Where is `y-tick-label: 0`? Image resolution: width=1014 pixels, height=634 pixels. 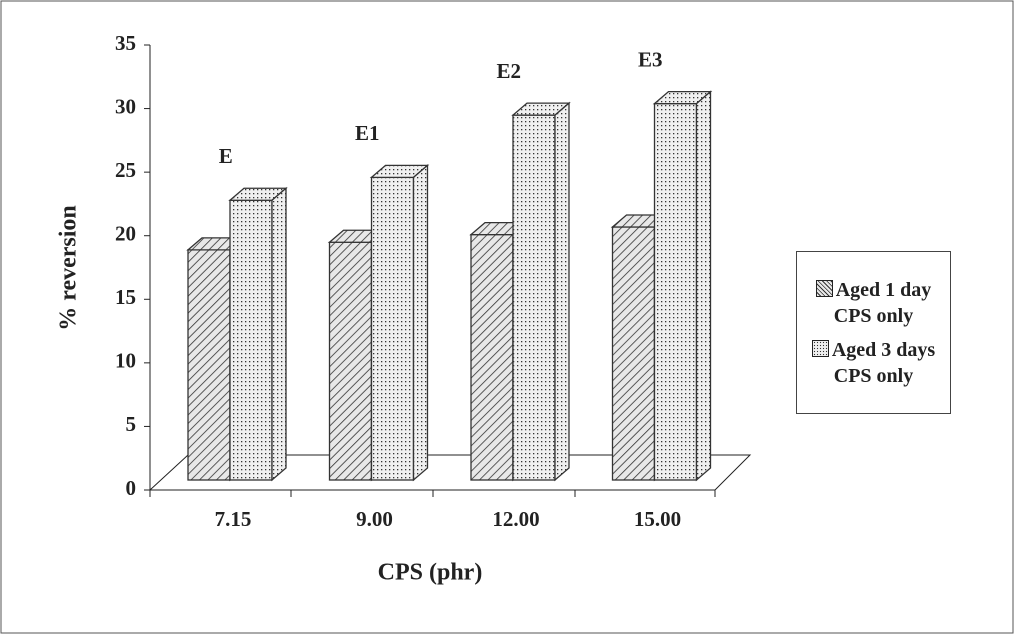 y-tick-label: 0 is located at coordinates (131, 488).